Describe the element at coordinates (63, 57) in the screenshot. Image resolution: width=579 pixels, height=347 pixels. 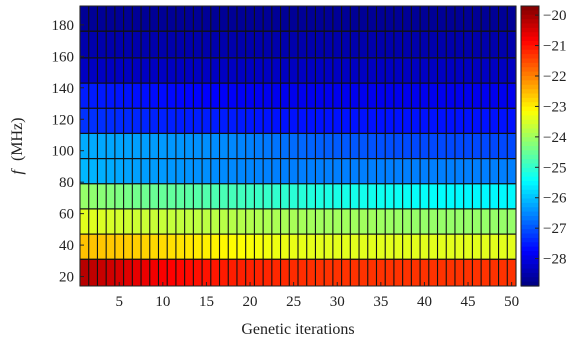
I see `y-tick-label: 160` at that location.